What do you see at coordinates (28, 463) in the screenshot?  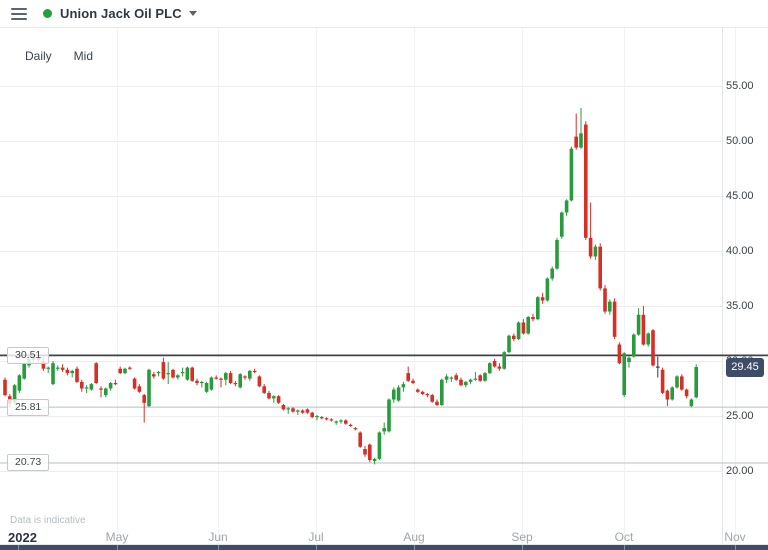 I see `price-level-label: 20.73` at bounding box center [28, 463].